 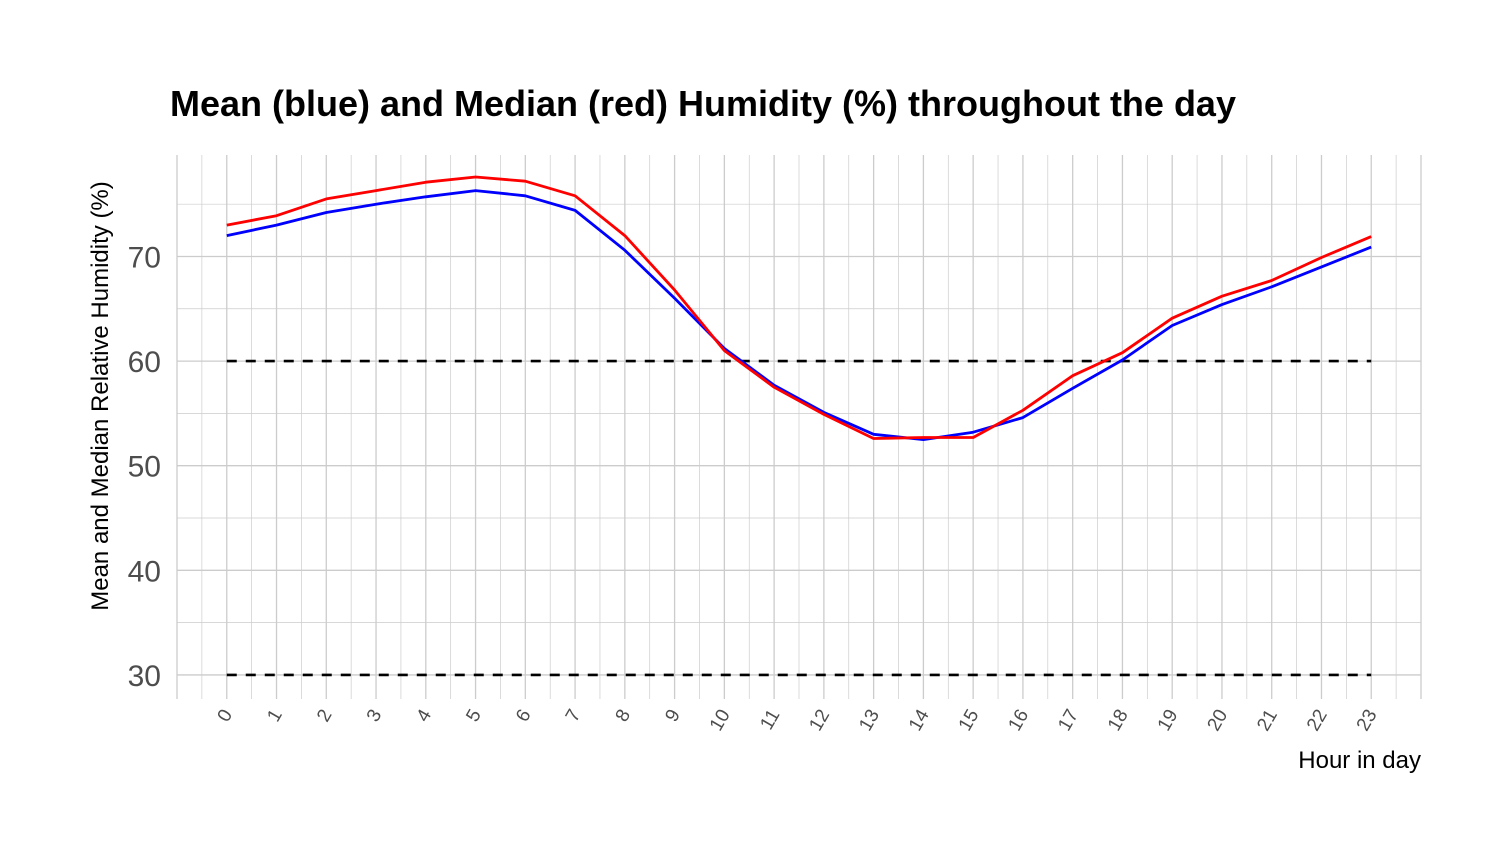 What do you see at coordinates (144, 362) in the screenshot?
I see `y-tick-label: 60` at bounding box center [144, 362].